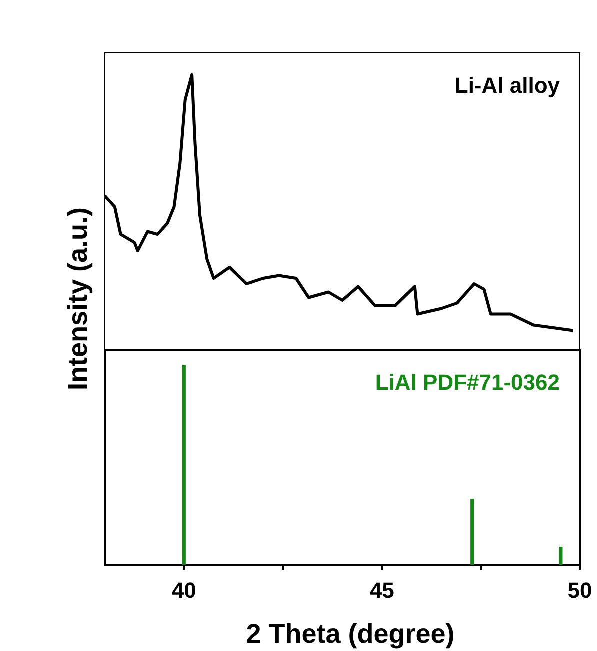  What do you see at coordinates (184, 590) in the screenshot?
I see `x-tick-label: 40` at bounding box center [184, 590].